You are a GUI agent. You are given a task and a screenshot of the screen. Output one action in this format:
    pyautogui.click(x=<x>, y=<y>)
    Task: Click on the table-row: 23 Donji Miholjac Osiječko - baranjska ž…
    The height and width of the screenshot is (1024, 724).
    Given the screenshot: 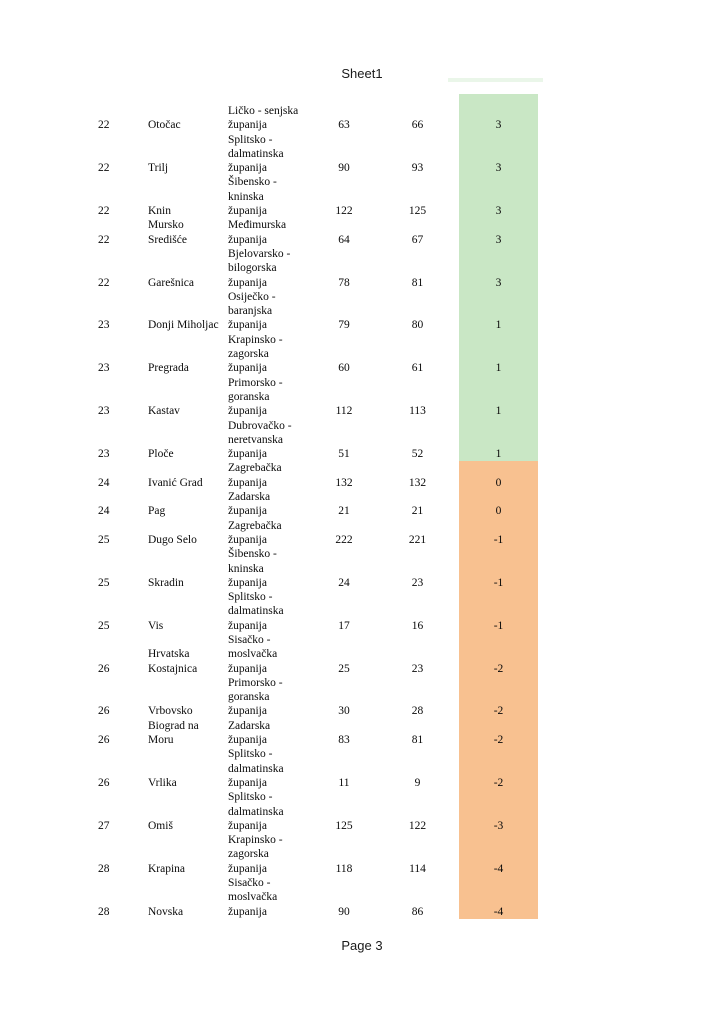 What is the action you would take?
    pyautogui.click(x=318, y=311)
    